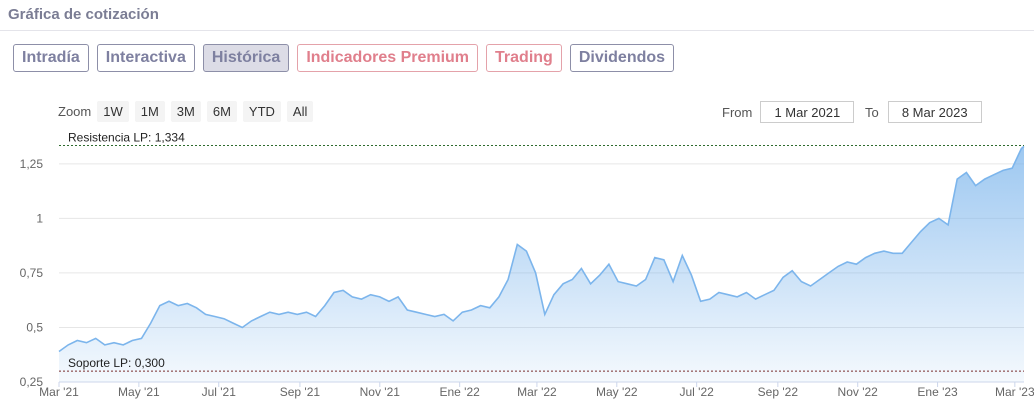 The width and height of the screenshot is (1034, 413). Describe the element at coordinates (388, 58) in the screenshot. I see `tab-indicadores-premium: Indicadores Premium` at that location.